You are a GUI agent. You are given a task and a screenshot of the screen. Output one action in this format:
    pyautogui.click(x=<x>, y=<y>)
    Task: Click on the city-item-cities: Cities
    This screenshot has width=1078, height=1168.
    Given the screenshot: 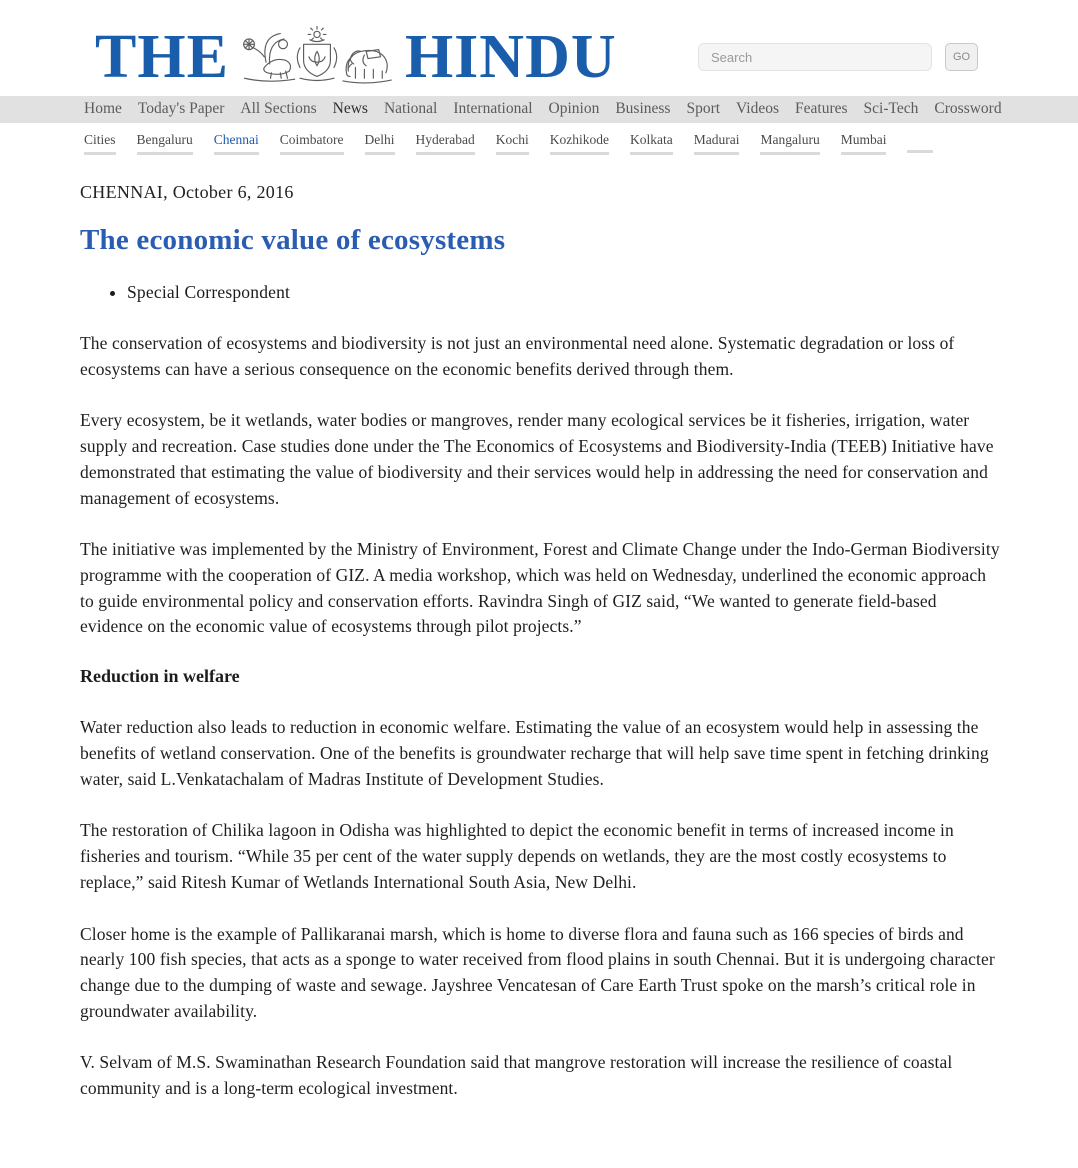 What is the action you would take?
    pyautogui.click(x=100, y=143)
    